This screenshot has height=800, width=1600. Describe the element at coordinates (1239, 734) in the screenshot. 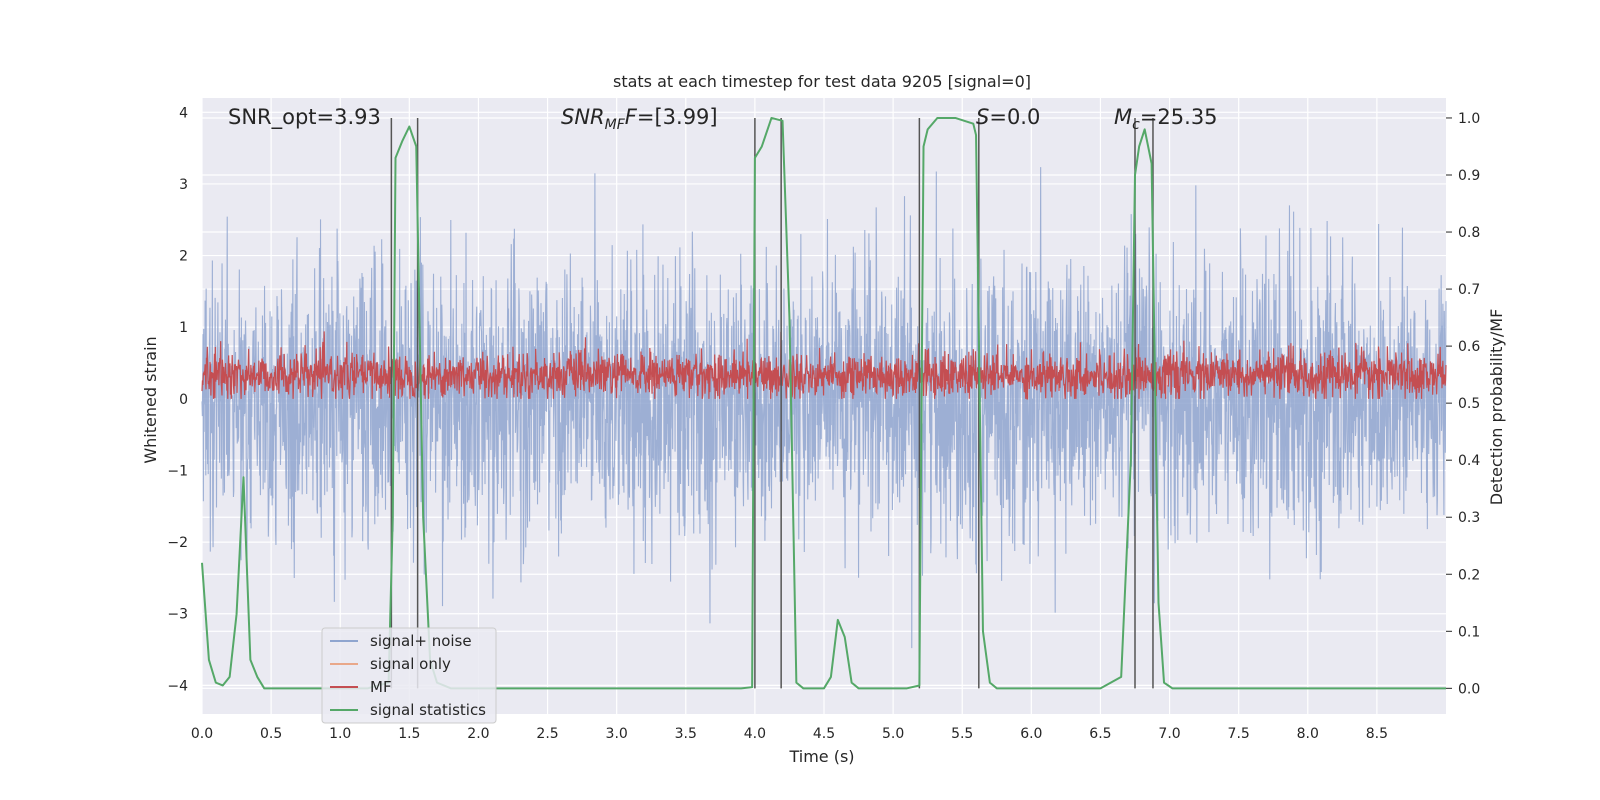

I see `x-tick-label: 7.5` at that location.